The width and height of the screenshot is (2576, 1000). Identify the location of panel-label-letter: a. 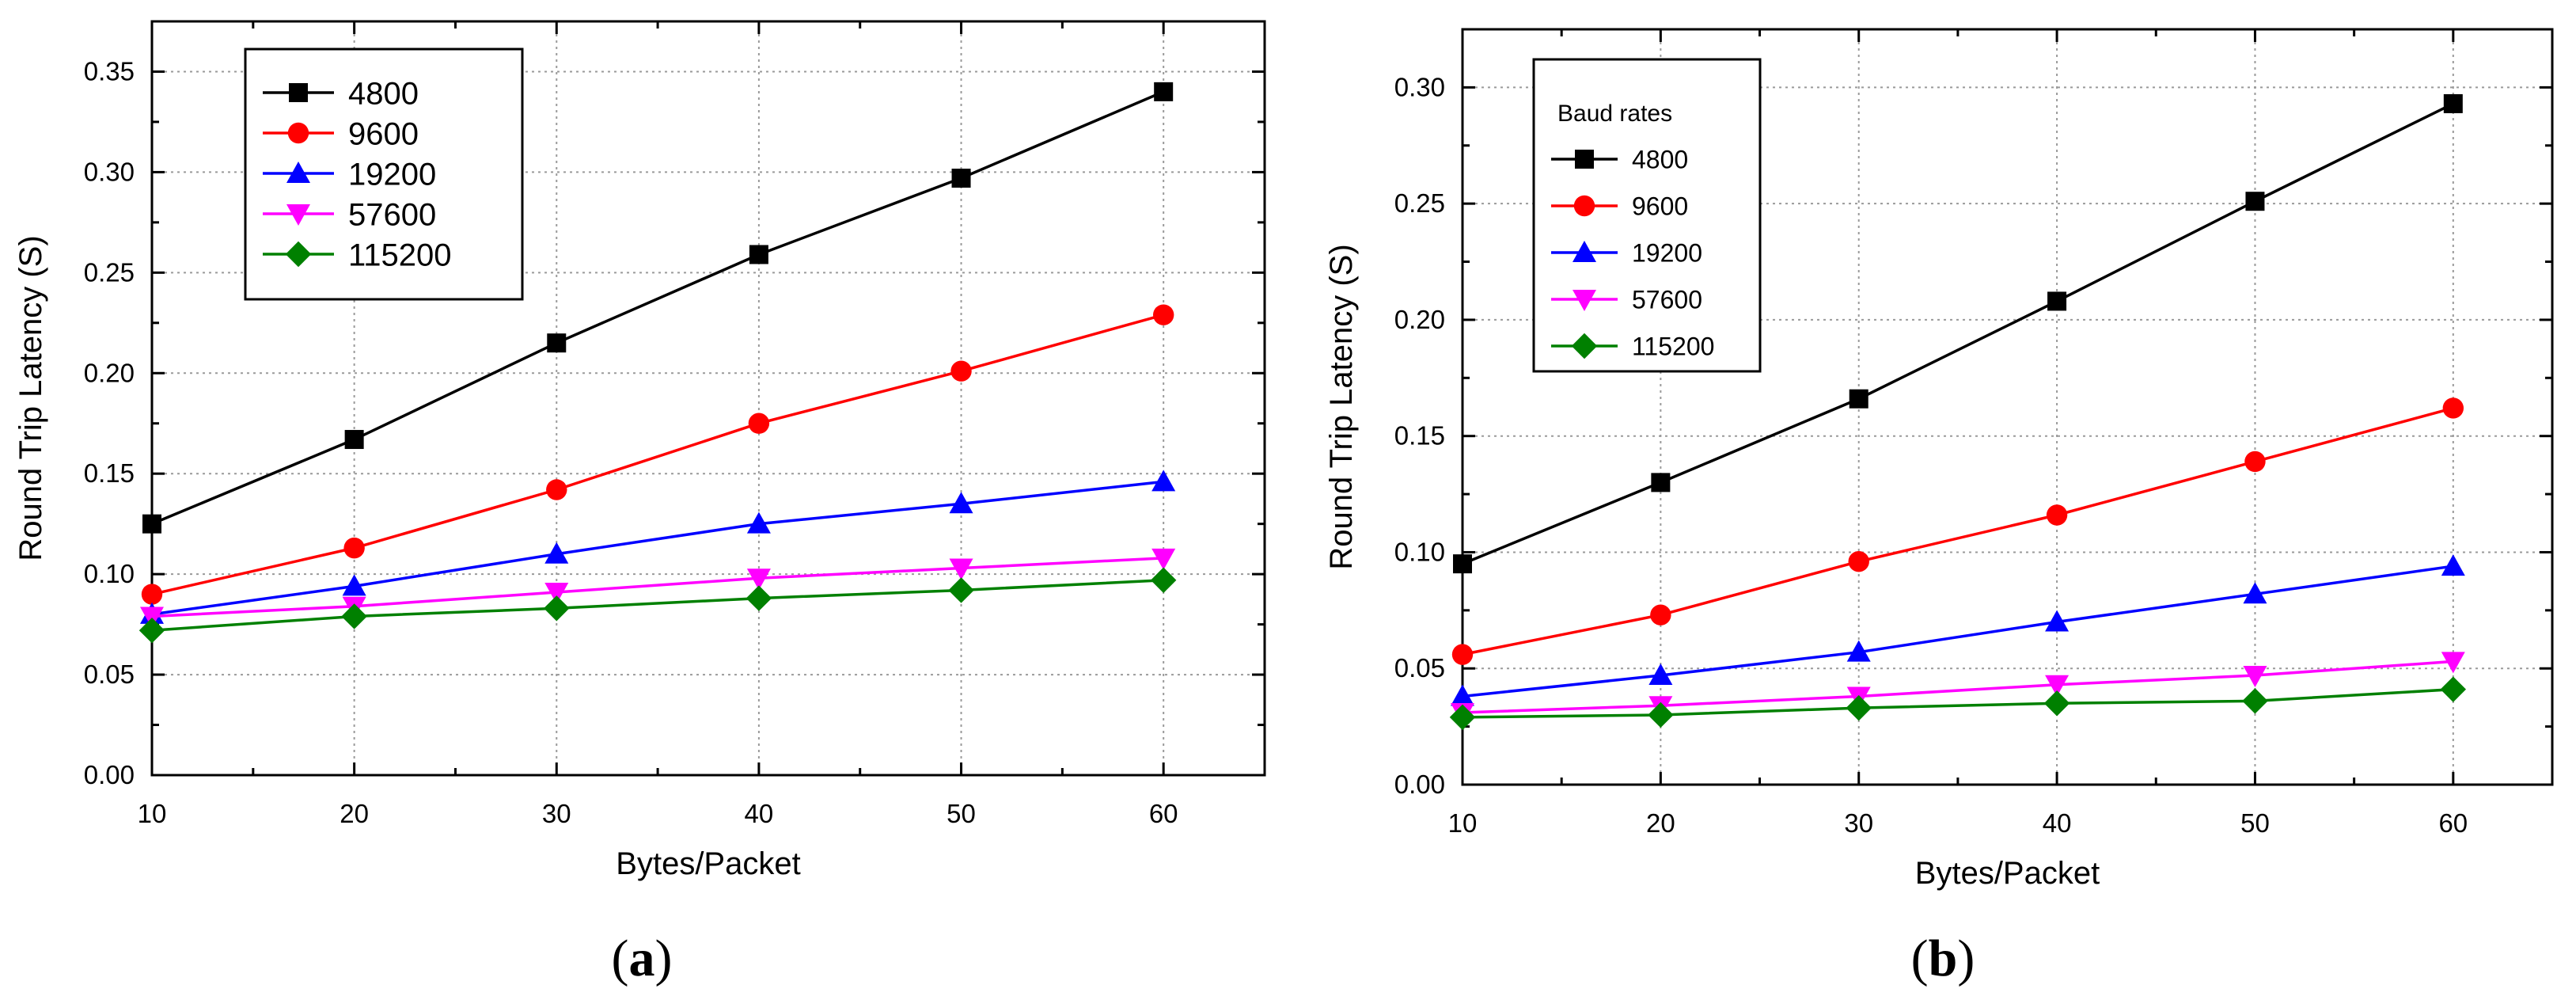
(642, 958).